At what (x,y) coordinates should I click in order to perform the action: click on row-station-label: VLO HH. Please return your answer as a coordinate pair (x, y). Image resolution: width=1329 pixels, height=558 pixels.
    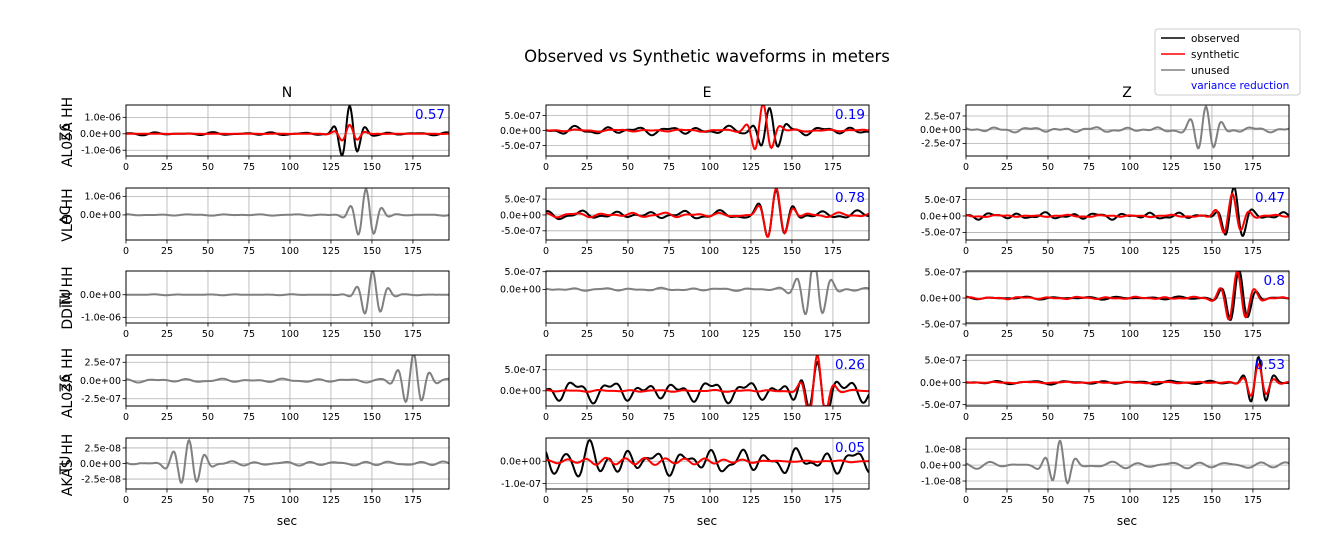
    Looking at the image, I should click on (68, 214).